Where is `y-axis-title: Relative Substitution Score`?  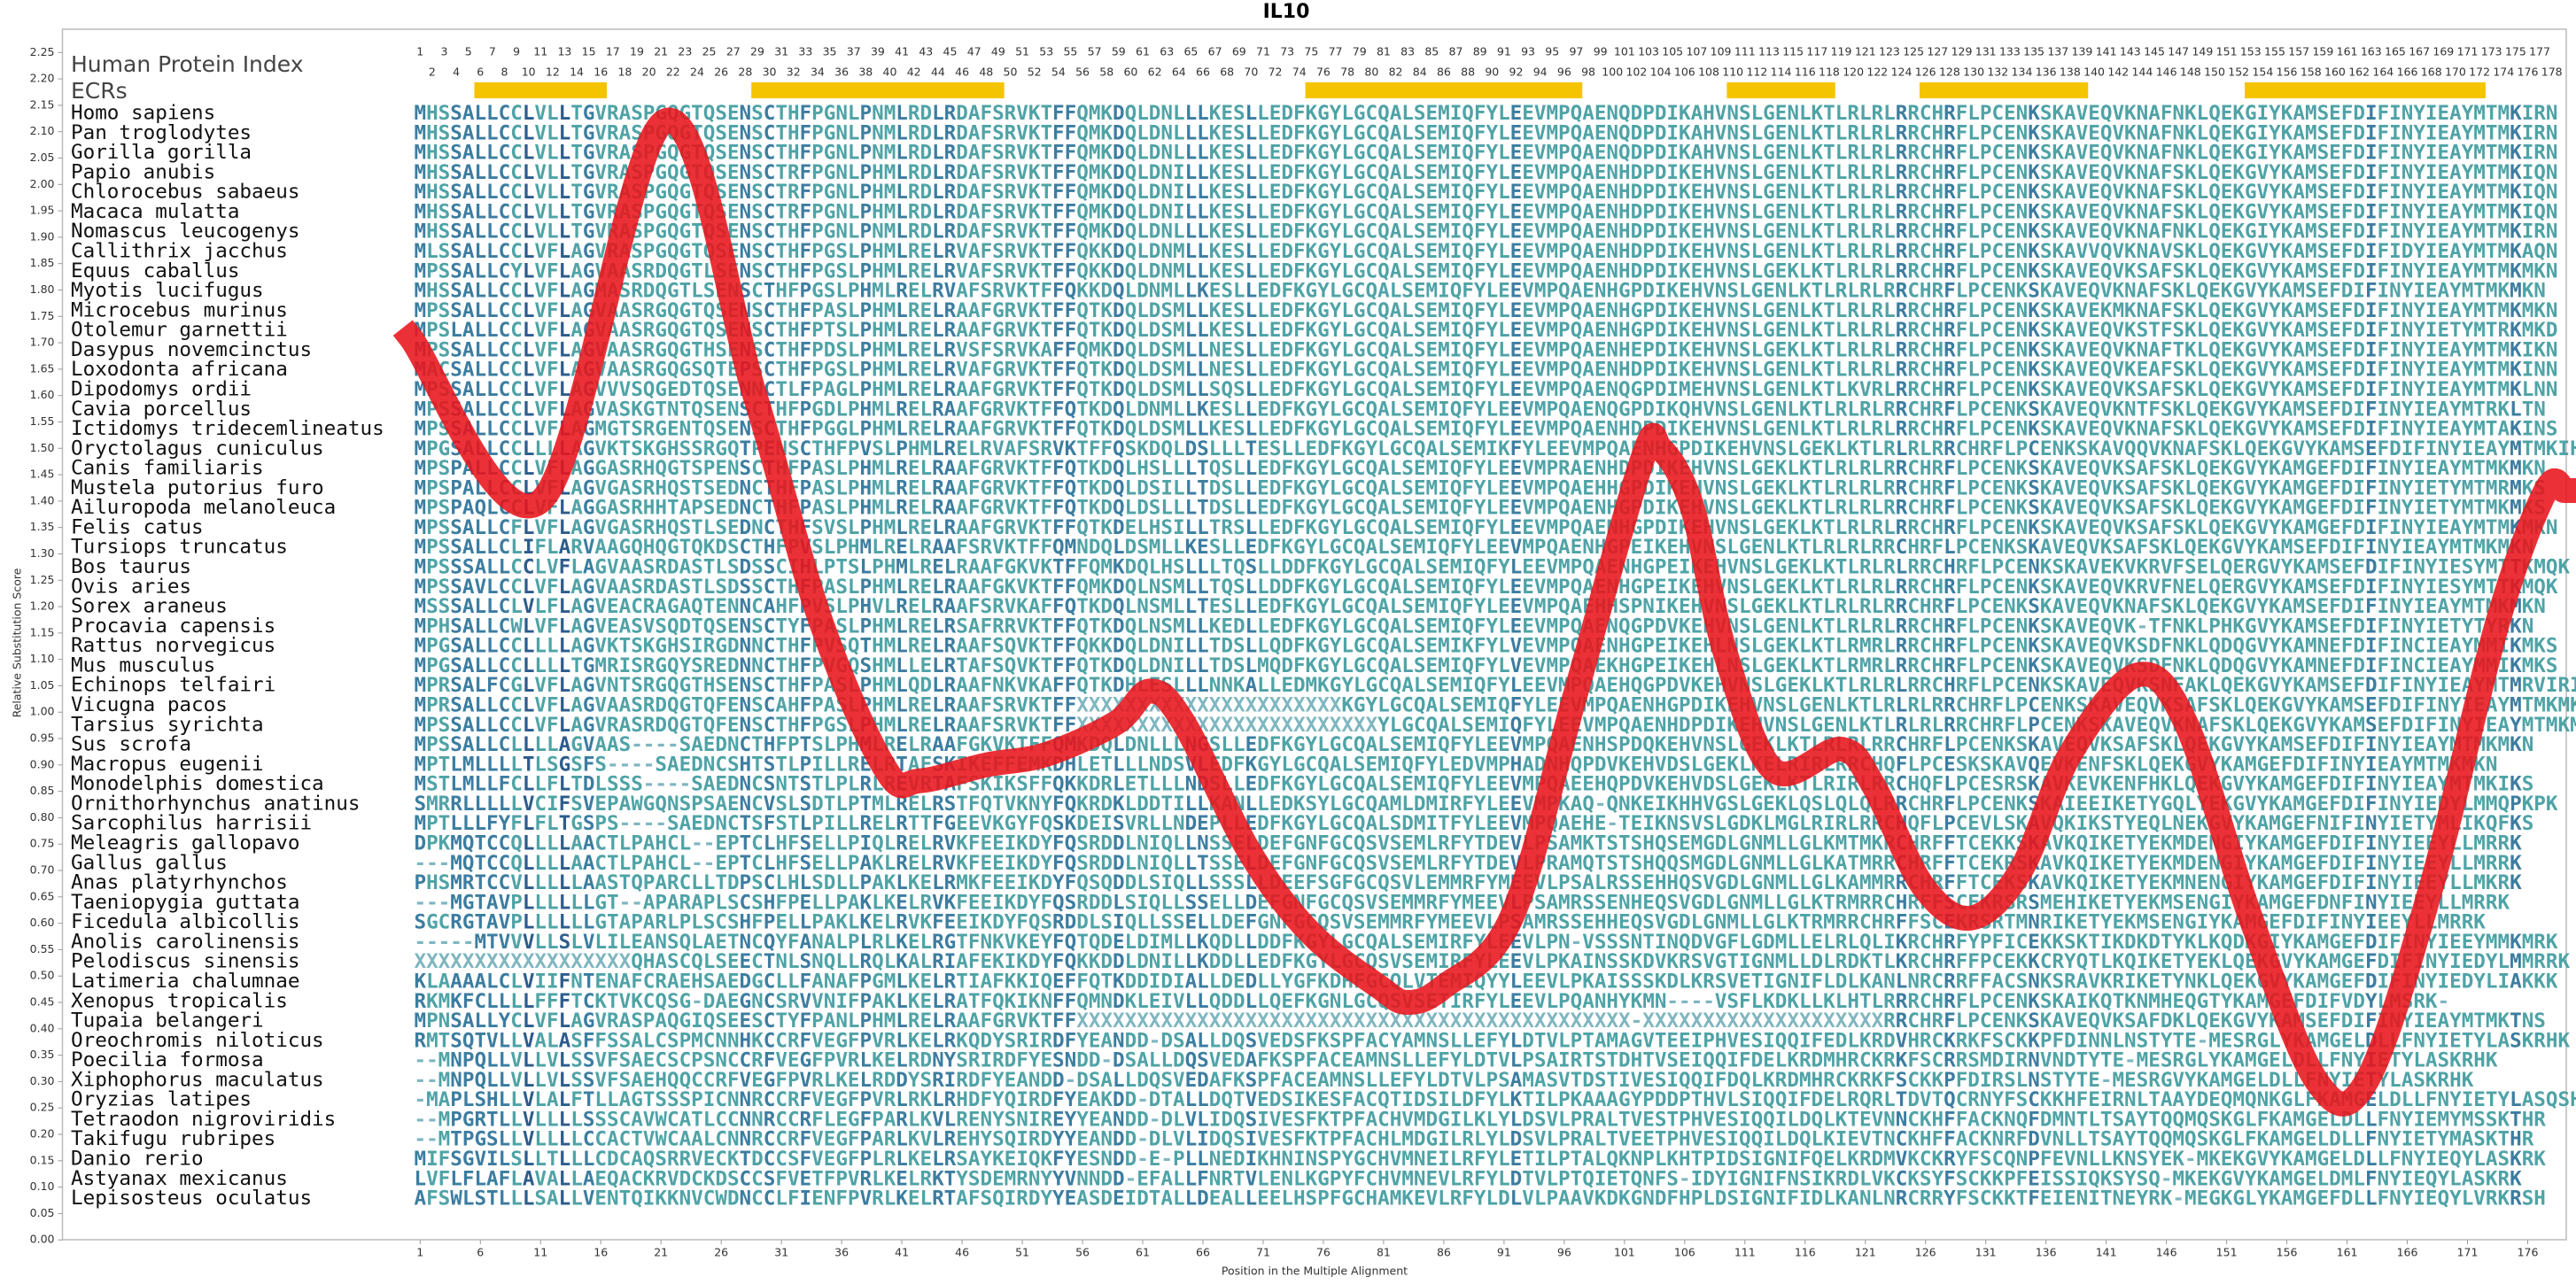 y-axis-title: Relative Substitution Score is located at coordinates (17, 642).